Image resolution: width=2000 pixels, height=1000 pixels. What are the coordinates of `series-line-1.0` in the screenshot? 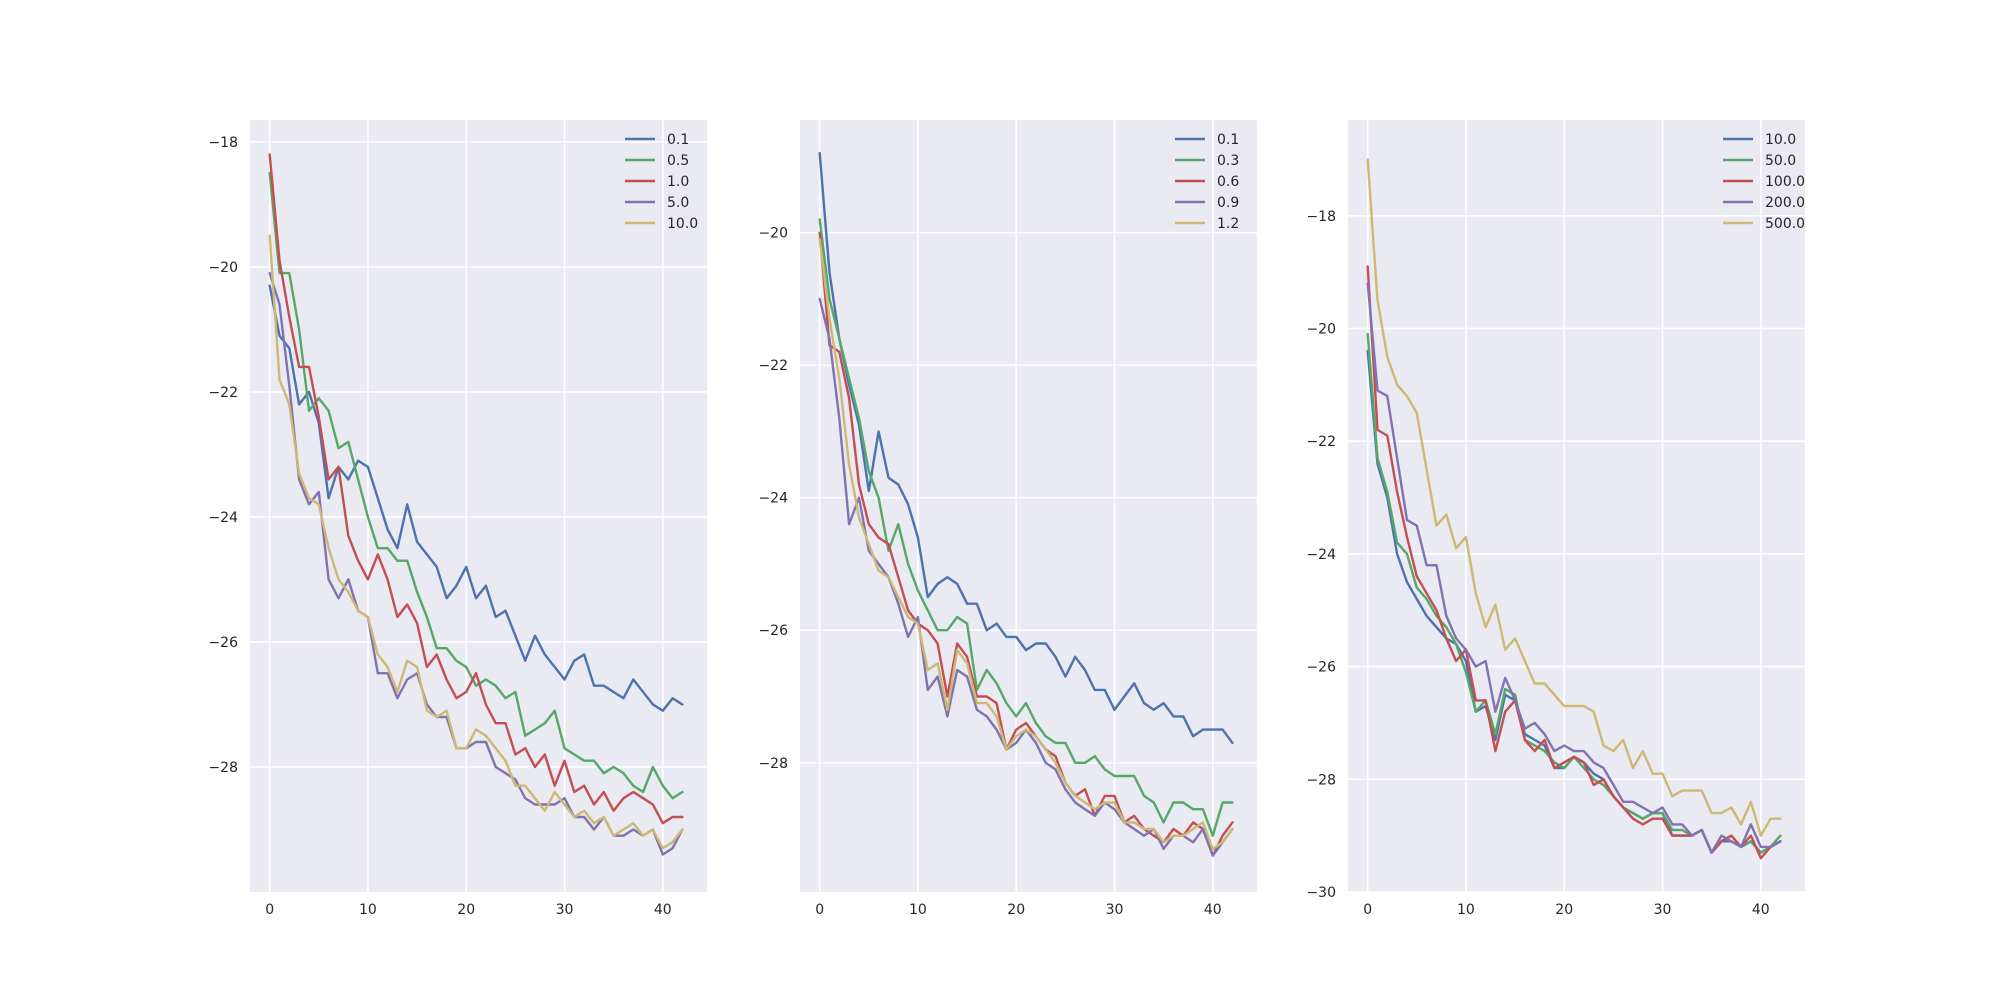 It's located at (476, 489).